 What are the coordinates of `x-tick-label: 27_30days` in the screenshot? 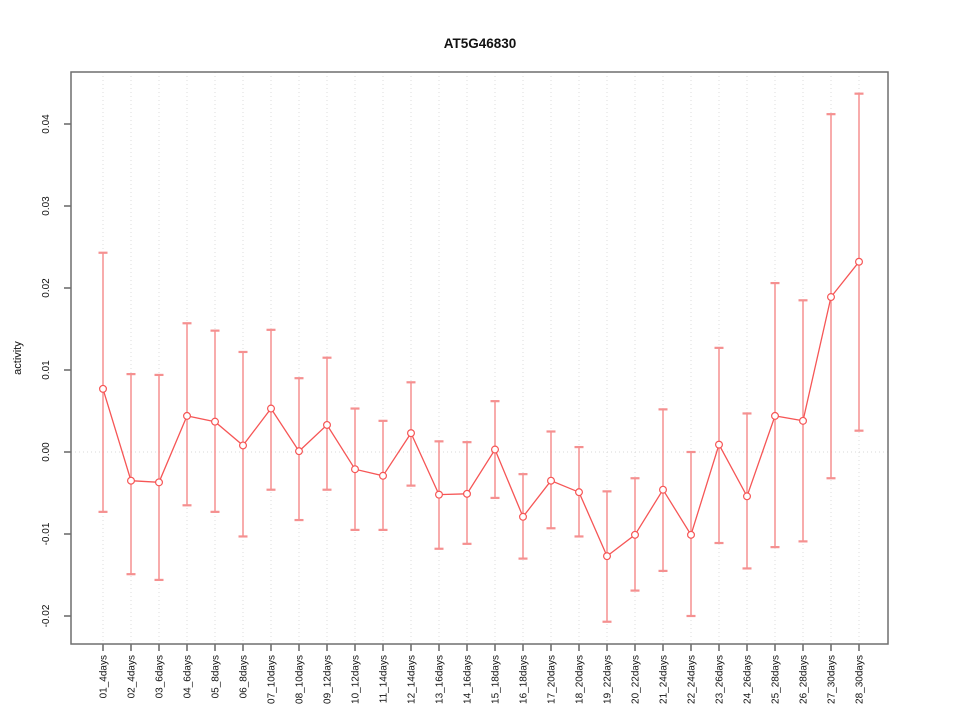 It's located at (832, 679).